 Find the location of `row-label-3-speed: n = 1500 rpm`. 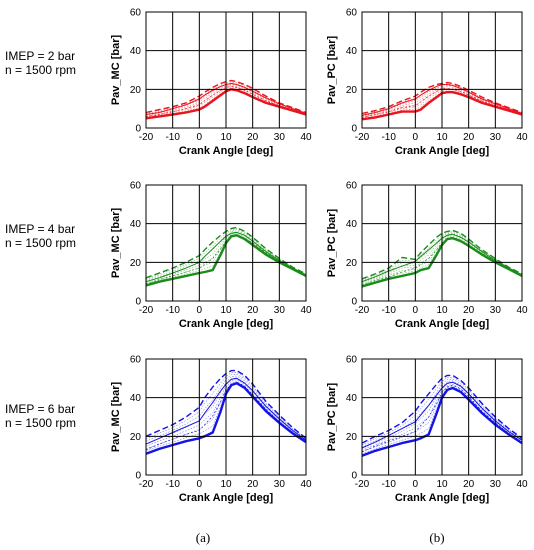

row-label-3-speed: n = 1500 rpm is located at coordinates (40, 423).